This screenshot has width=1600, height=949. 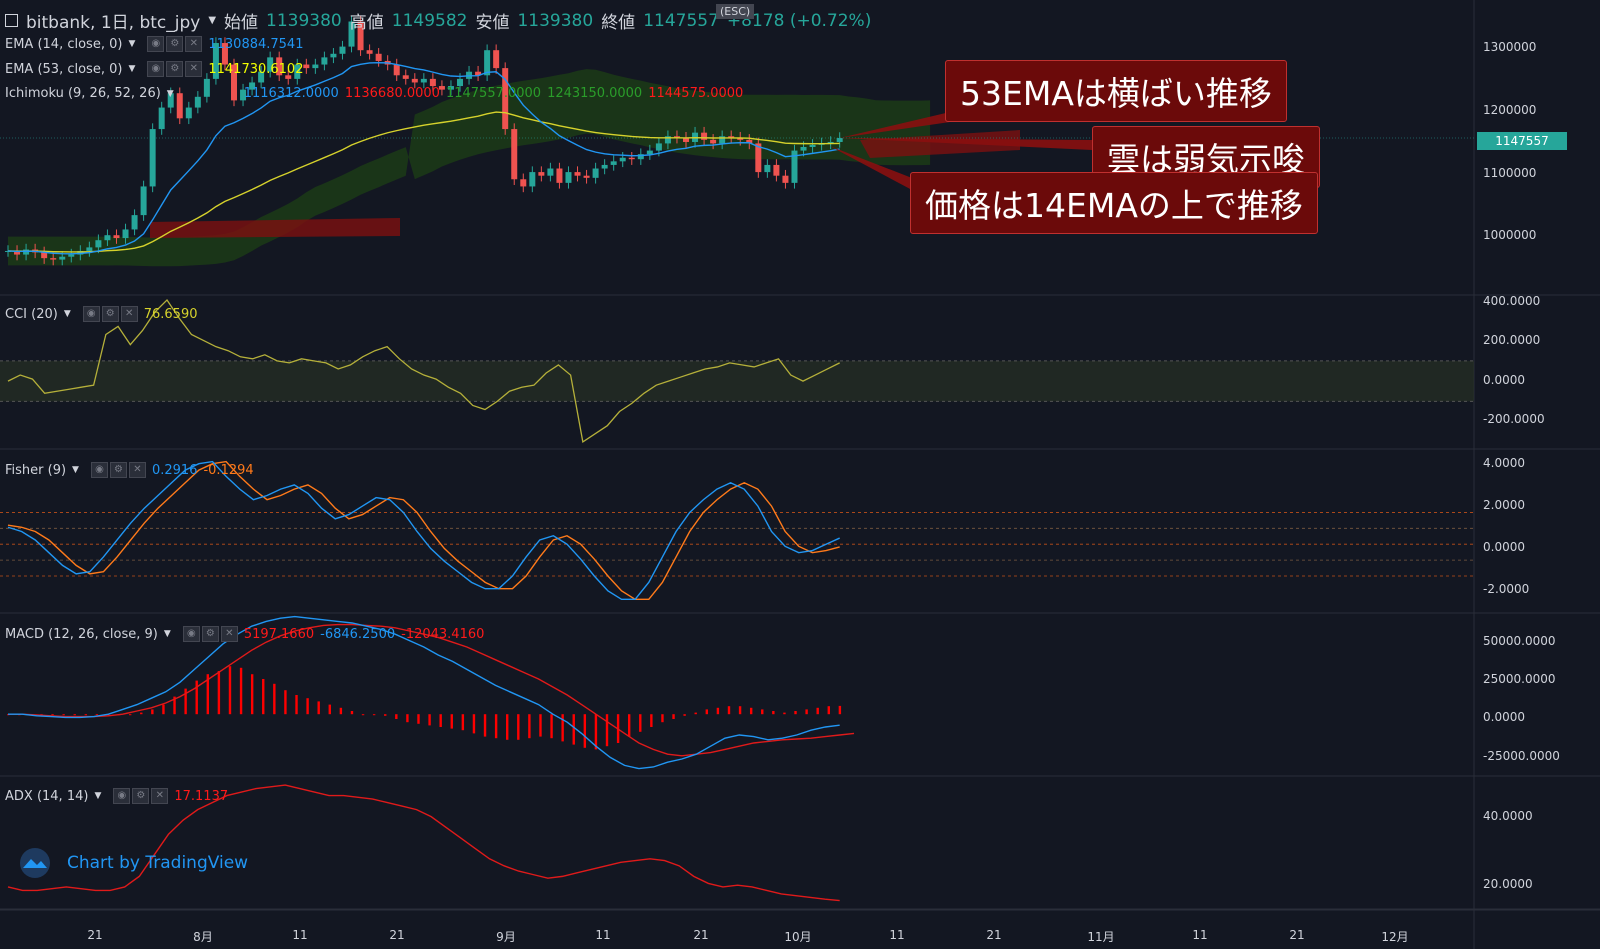 What do you see at coordinates (279, 634) in the screenshot?
I see `macd-value-1: 5197.1660` at bounding box center [279, 634].